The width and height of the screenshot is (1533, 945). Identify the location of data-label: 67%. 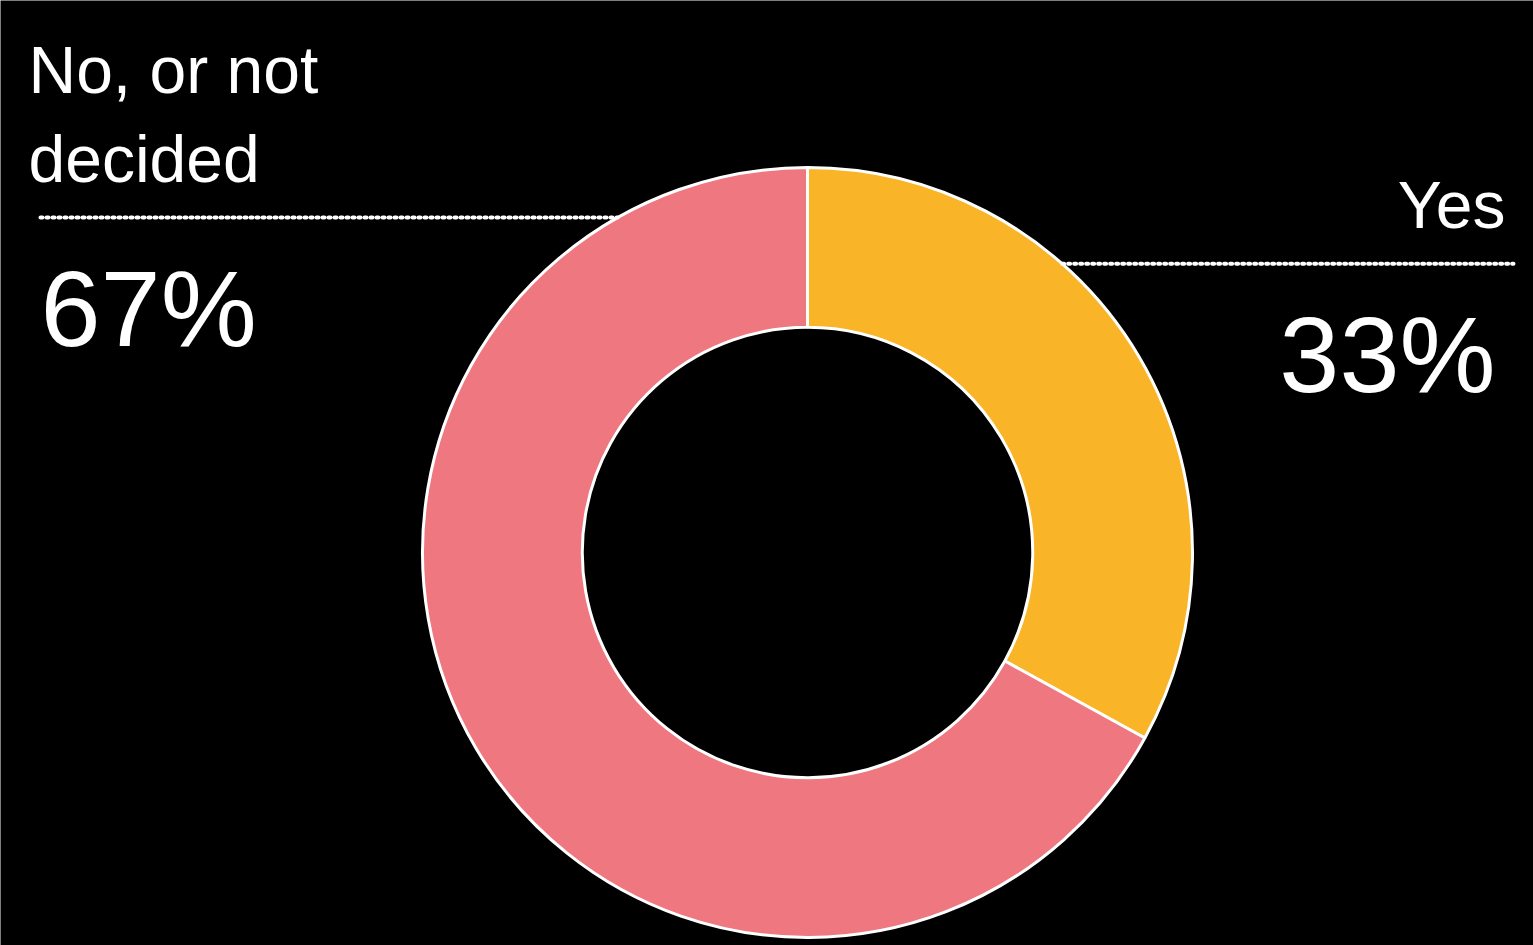
(148, 308).